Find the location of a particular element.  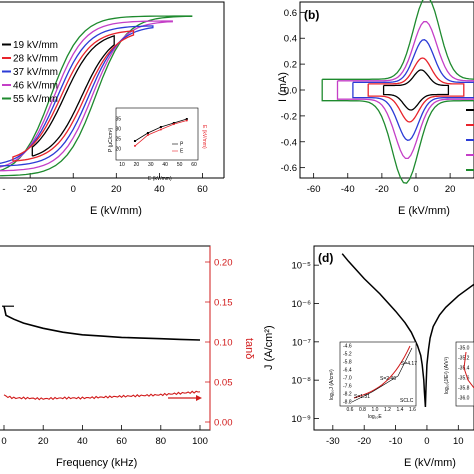

panel-d-y-tick-label: 10⁻⁸ is located at coordinates (301, 381).